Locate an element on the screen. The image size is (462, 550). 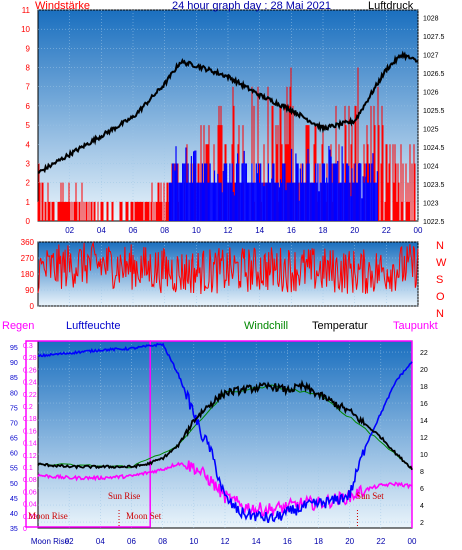
compass-s: S is located at coordinates (440, 280).